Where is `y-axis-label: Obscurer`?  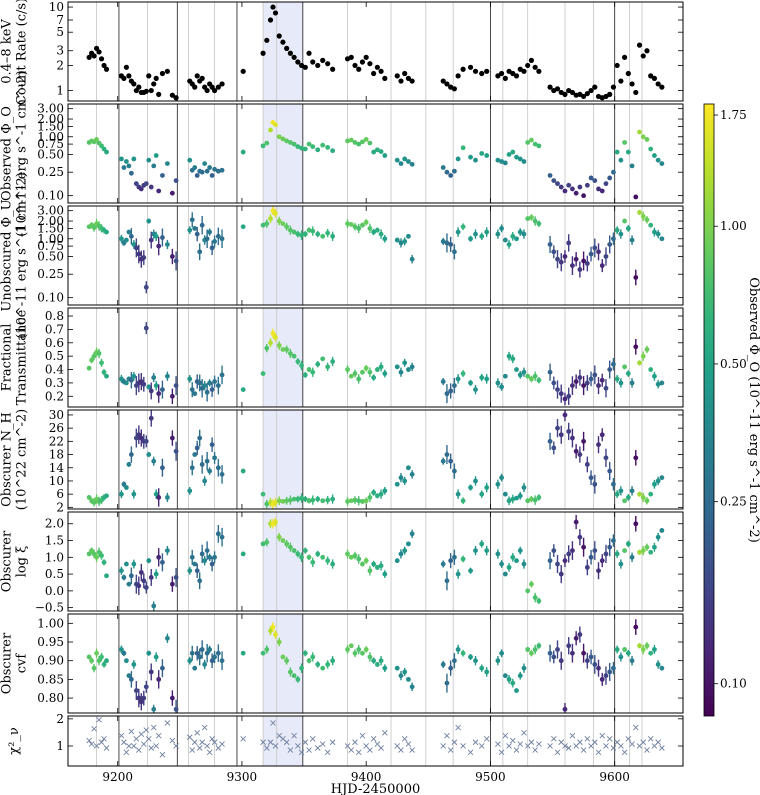 y-axis-label: Obscurer is located at coordinates (7, 561).